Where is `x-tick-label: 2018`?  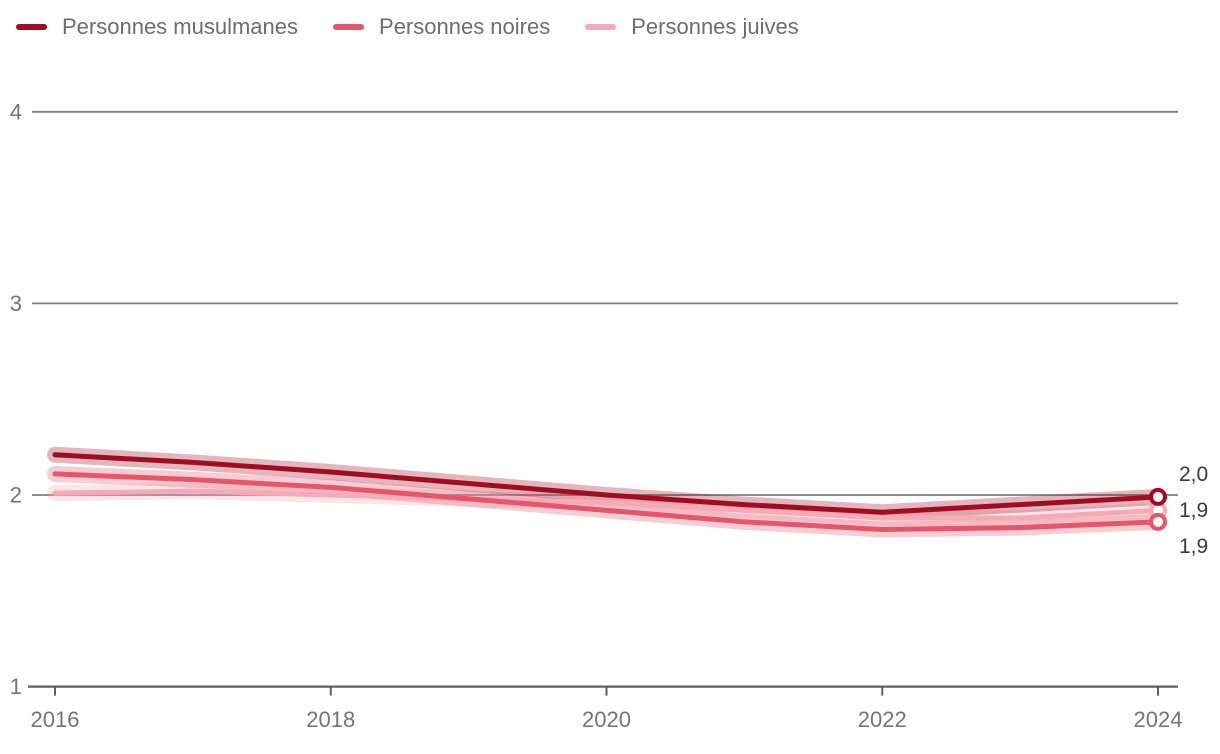 x-tick-label: 2018 is located at coordinates (330, 719).